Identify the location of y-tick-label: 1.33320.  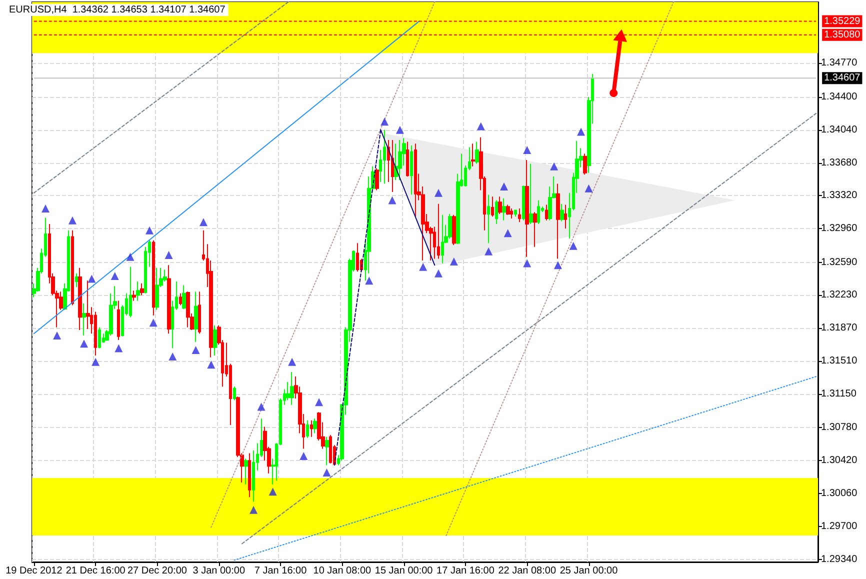
(839, 196).